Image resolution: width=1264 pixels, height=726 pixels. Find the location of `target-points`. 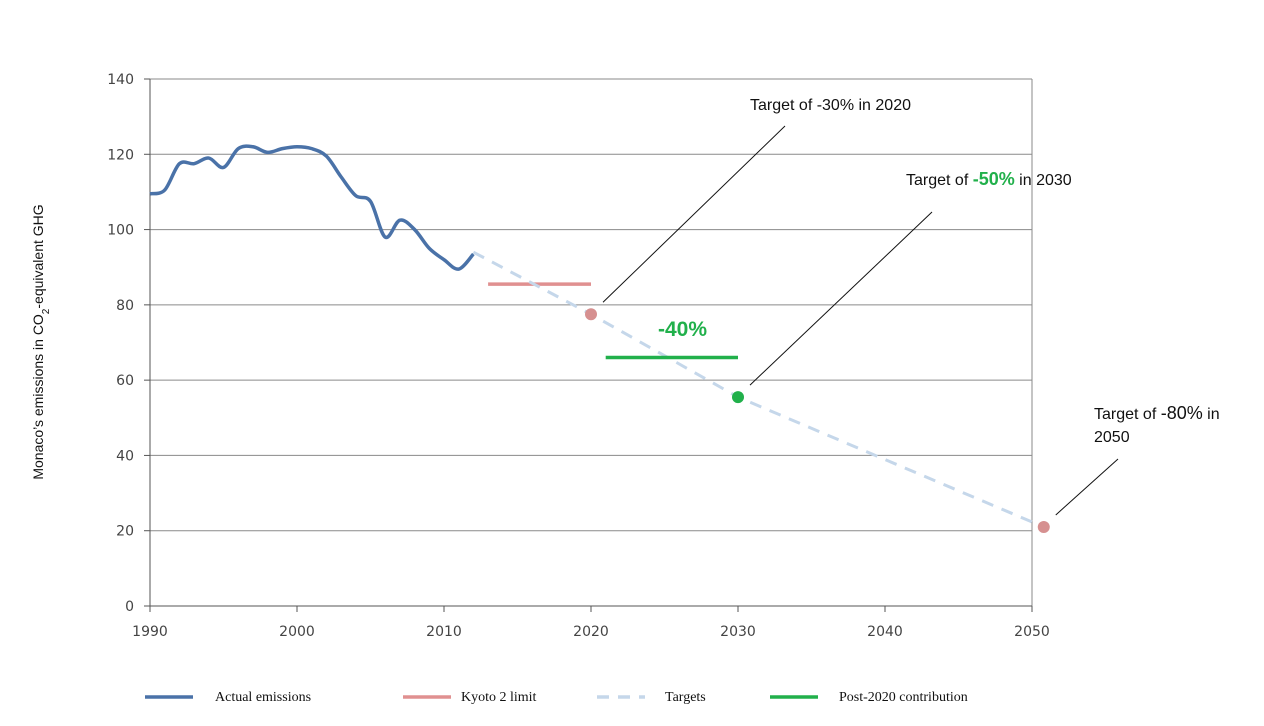

target-points is located at coordinates (817, 420).